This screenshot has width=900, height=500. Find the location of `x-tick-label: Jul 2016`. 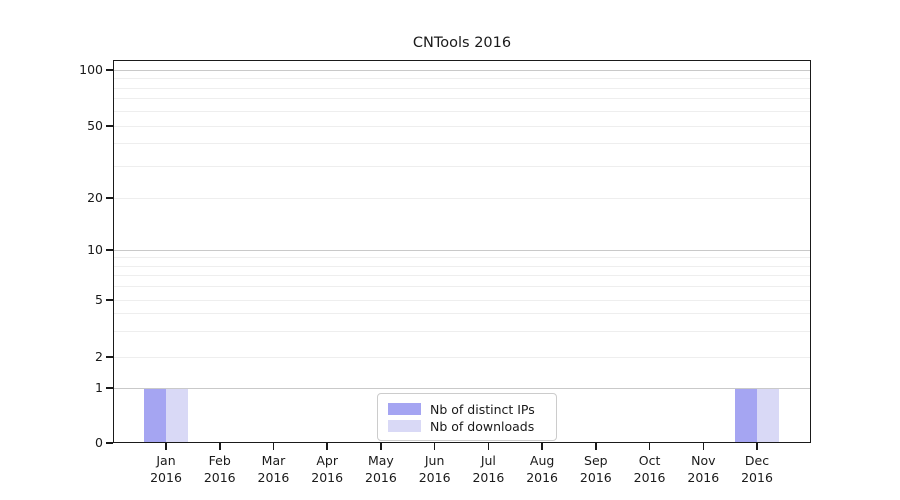

x-tick-label: Jul 2016 is located at coordinates (488, 469).